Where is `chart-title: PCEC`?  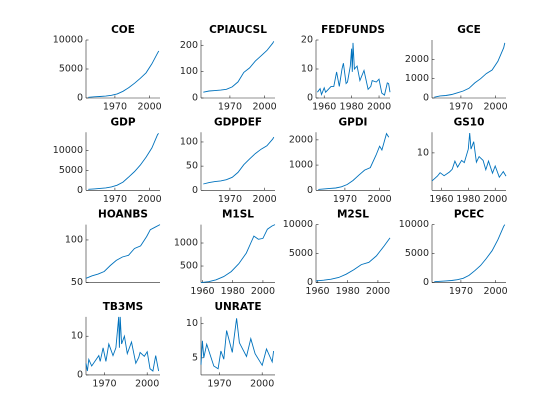
chart-title: PCEC is located at coordinates (469, 215).